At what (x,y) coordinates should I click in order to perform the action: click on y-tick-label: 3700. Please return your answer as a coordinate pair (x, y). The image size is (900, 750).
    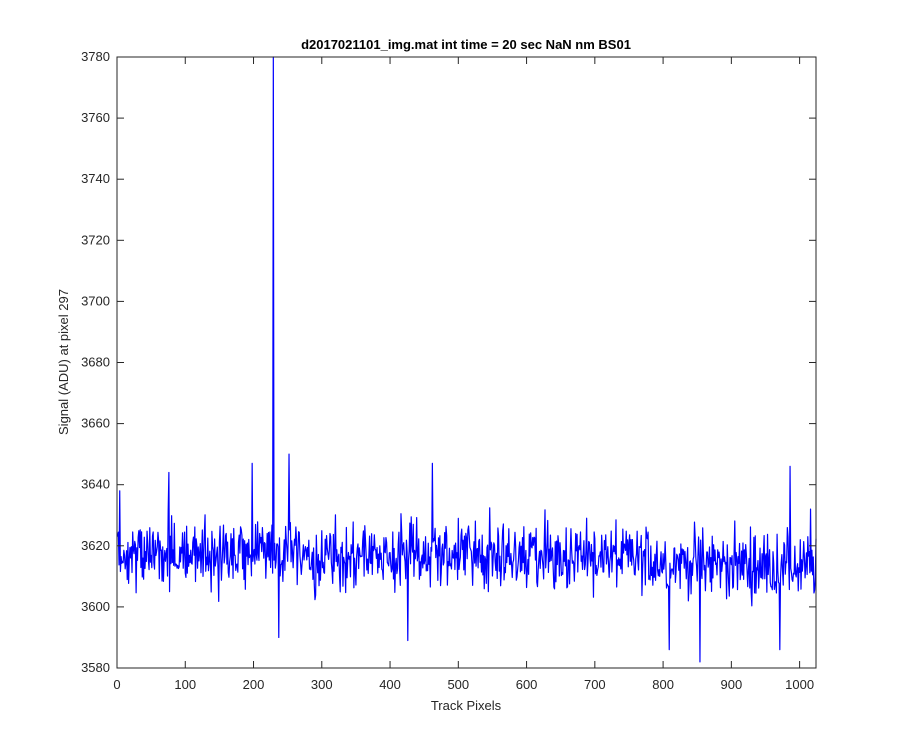
    Looking at the image, I should click on (95, 300).